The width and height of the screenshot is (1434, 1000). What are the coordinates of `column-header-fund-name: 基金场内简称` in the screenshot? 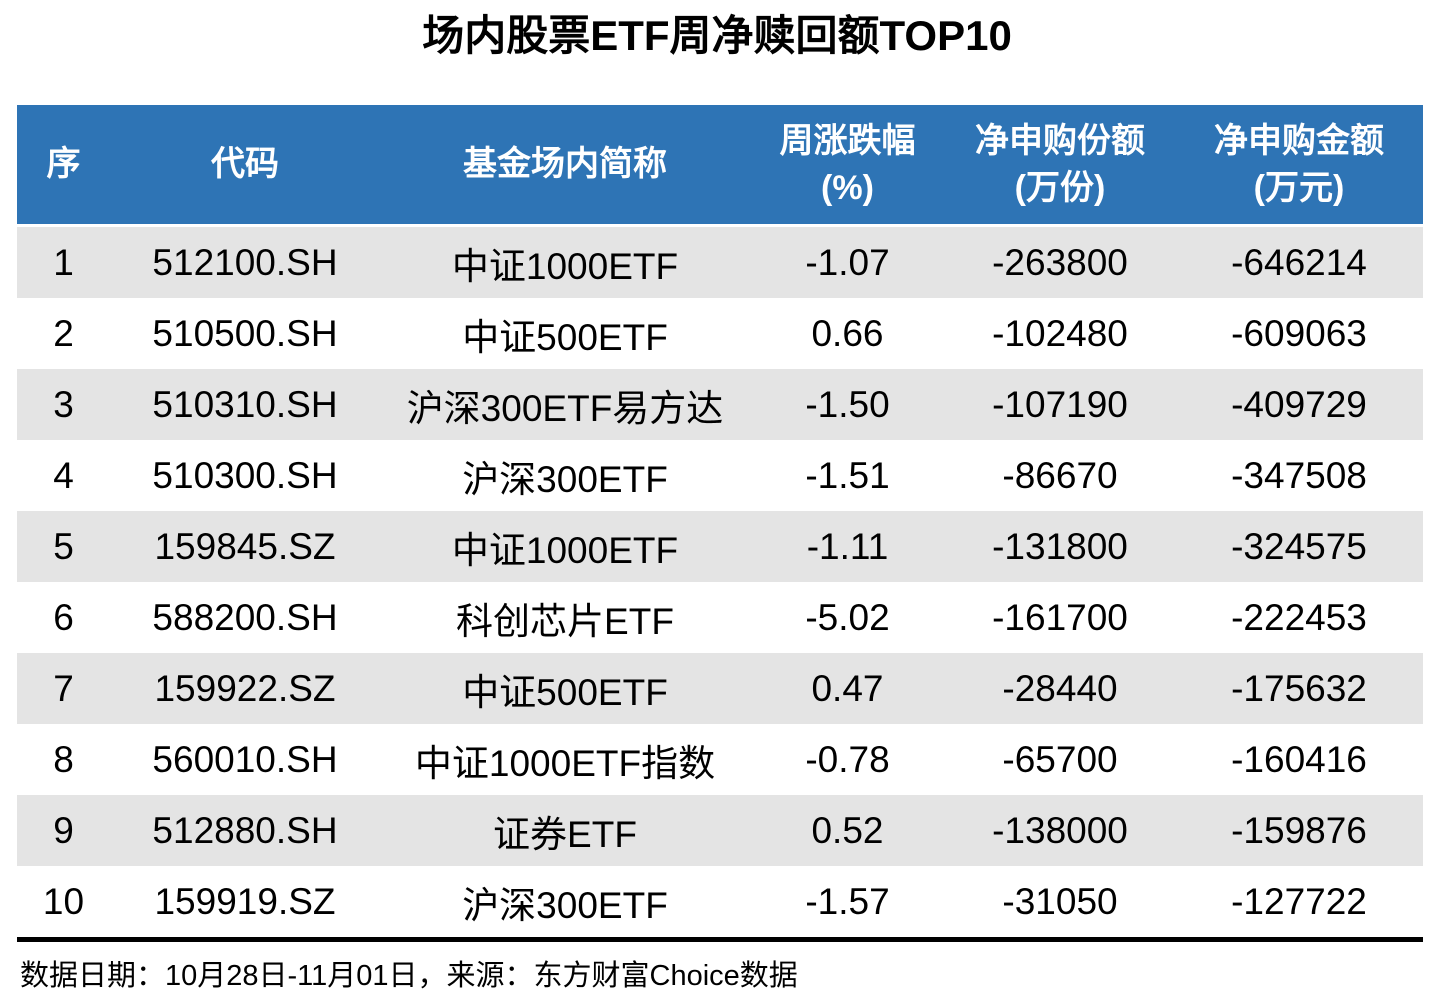 It's located at (565, 166).